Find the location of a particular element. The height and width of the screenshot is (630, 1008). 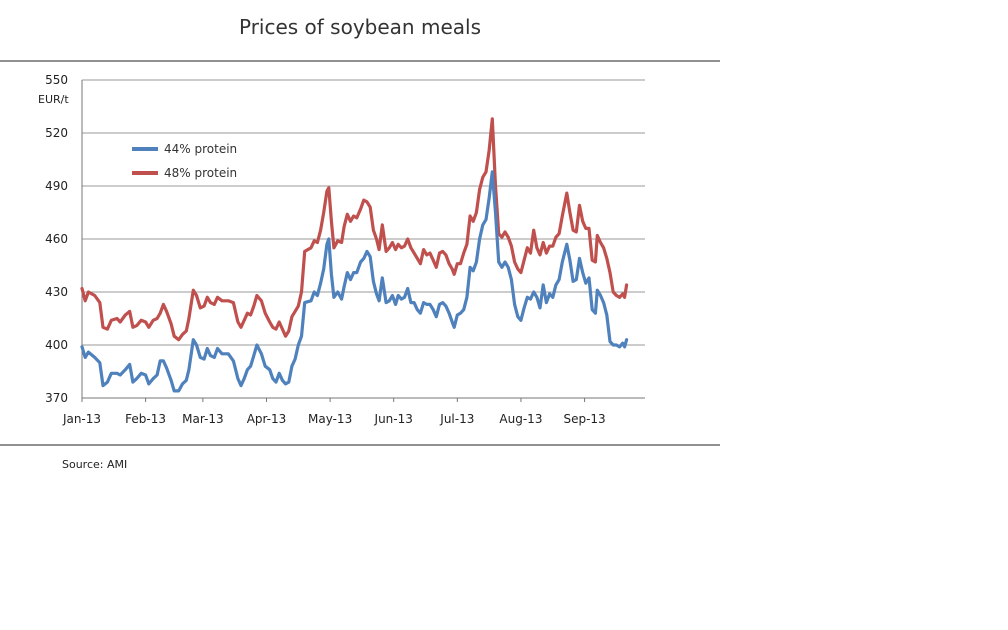

x-tick-label-Aug-13: Aug-13 is located at coordinates (520, 419).